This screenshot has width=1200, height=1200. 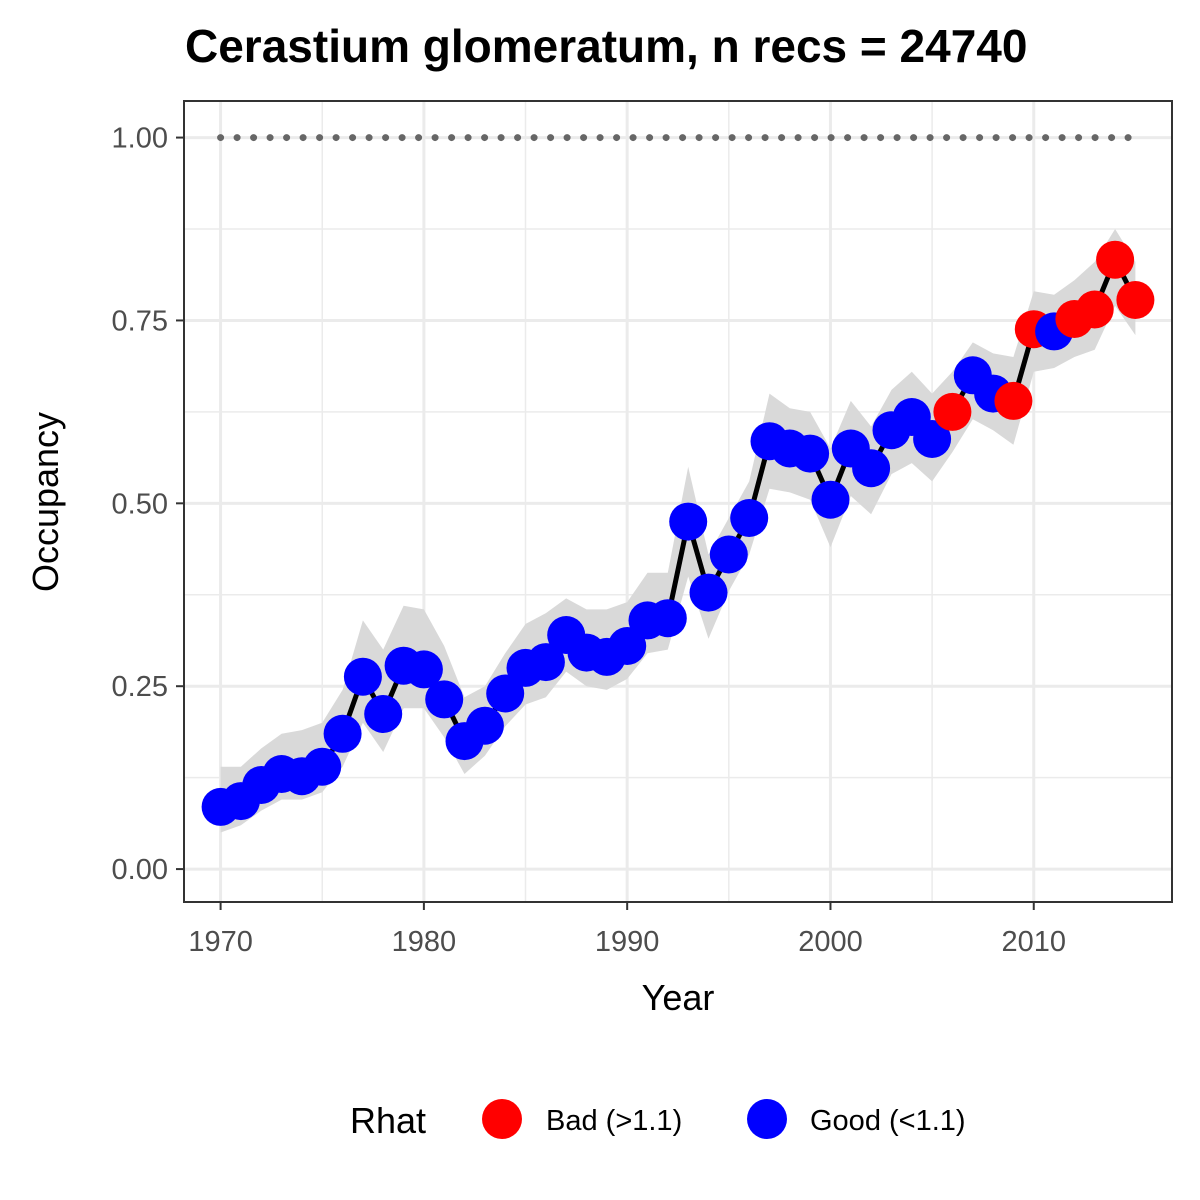 What do you see at coordinates (140, 504) in the screenshot?
I see `y-tick-label: 0.50` at bounding box center [140, 504].